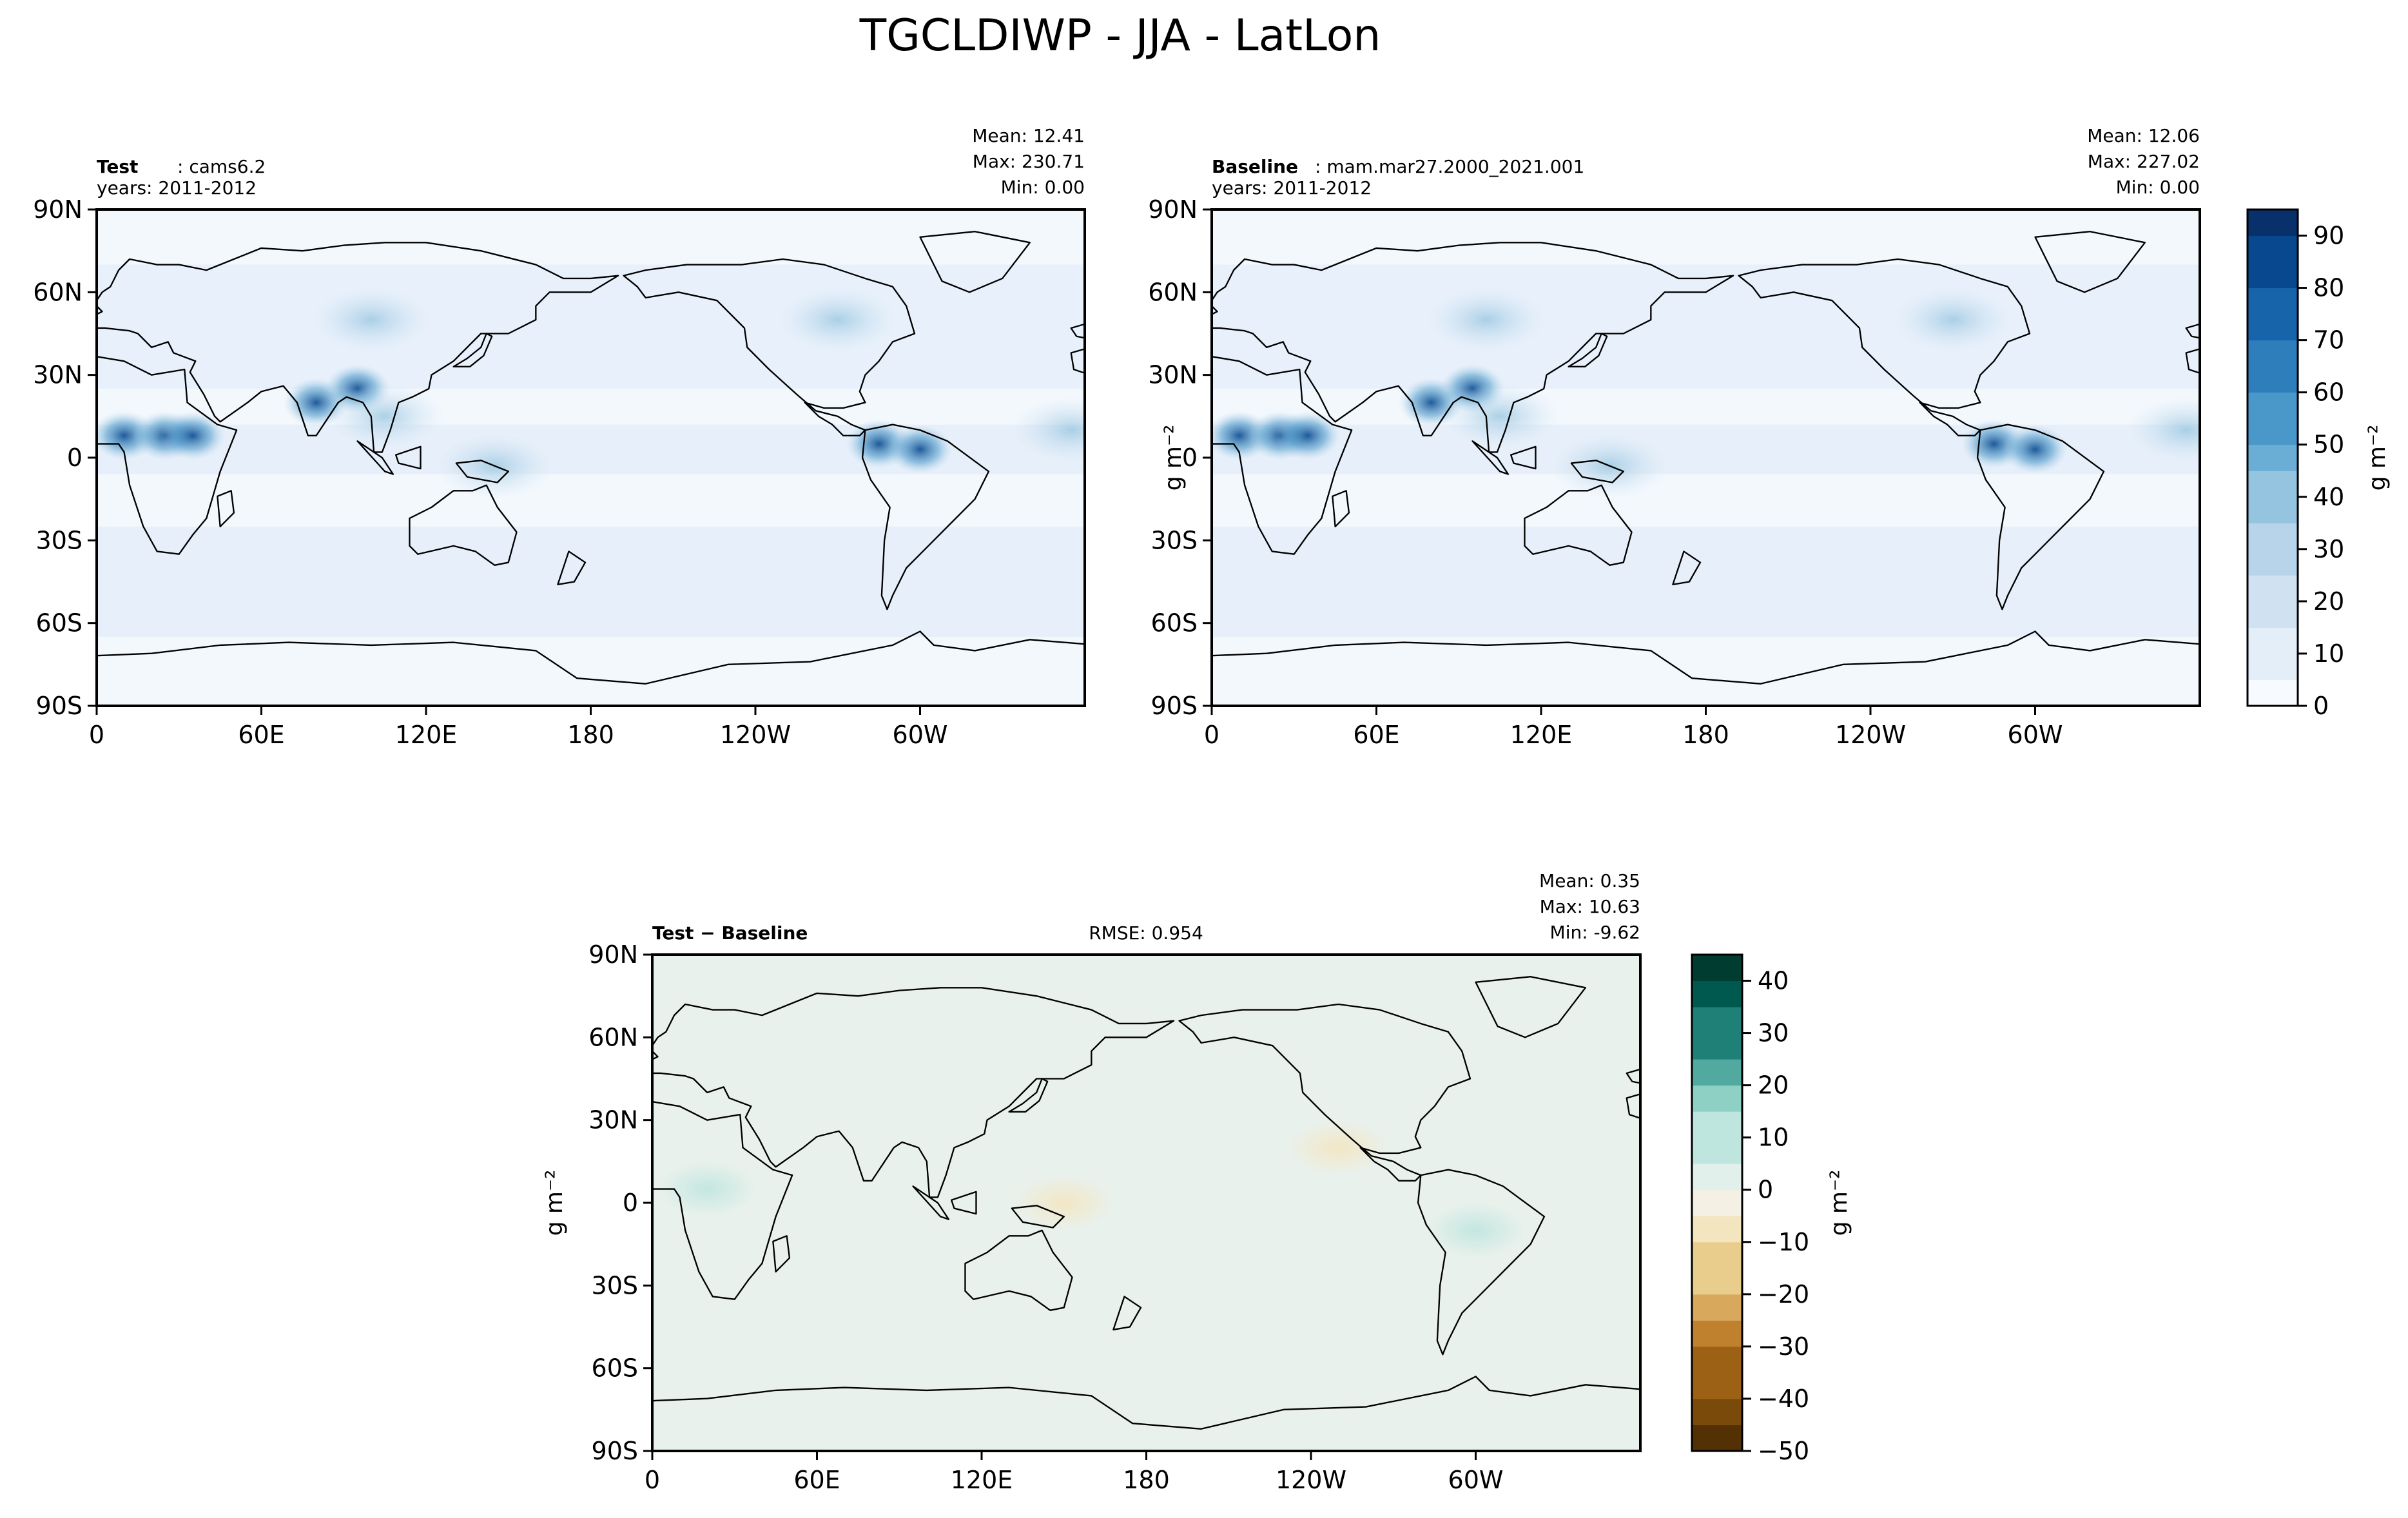  What do you see at coordinates (1376, 735) in the screenshot?
I see `x-tick-label: 60E` at bounding box center [1376, 735].